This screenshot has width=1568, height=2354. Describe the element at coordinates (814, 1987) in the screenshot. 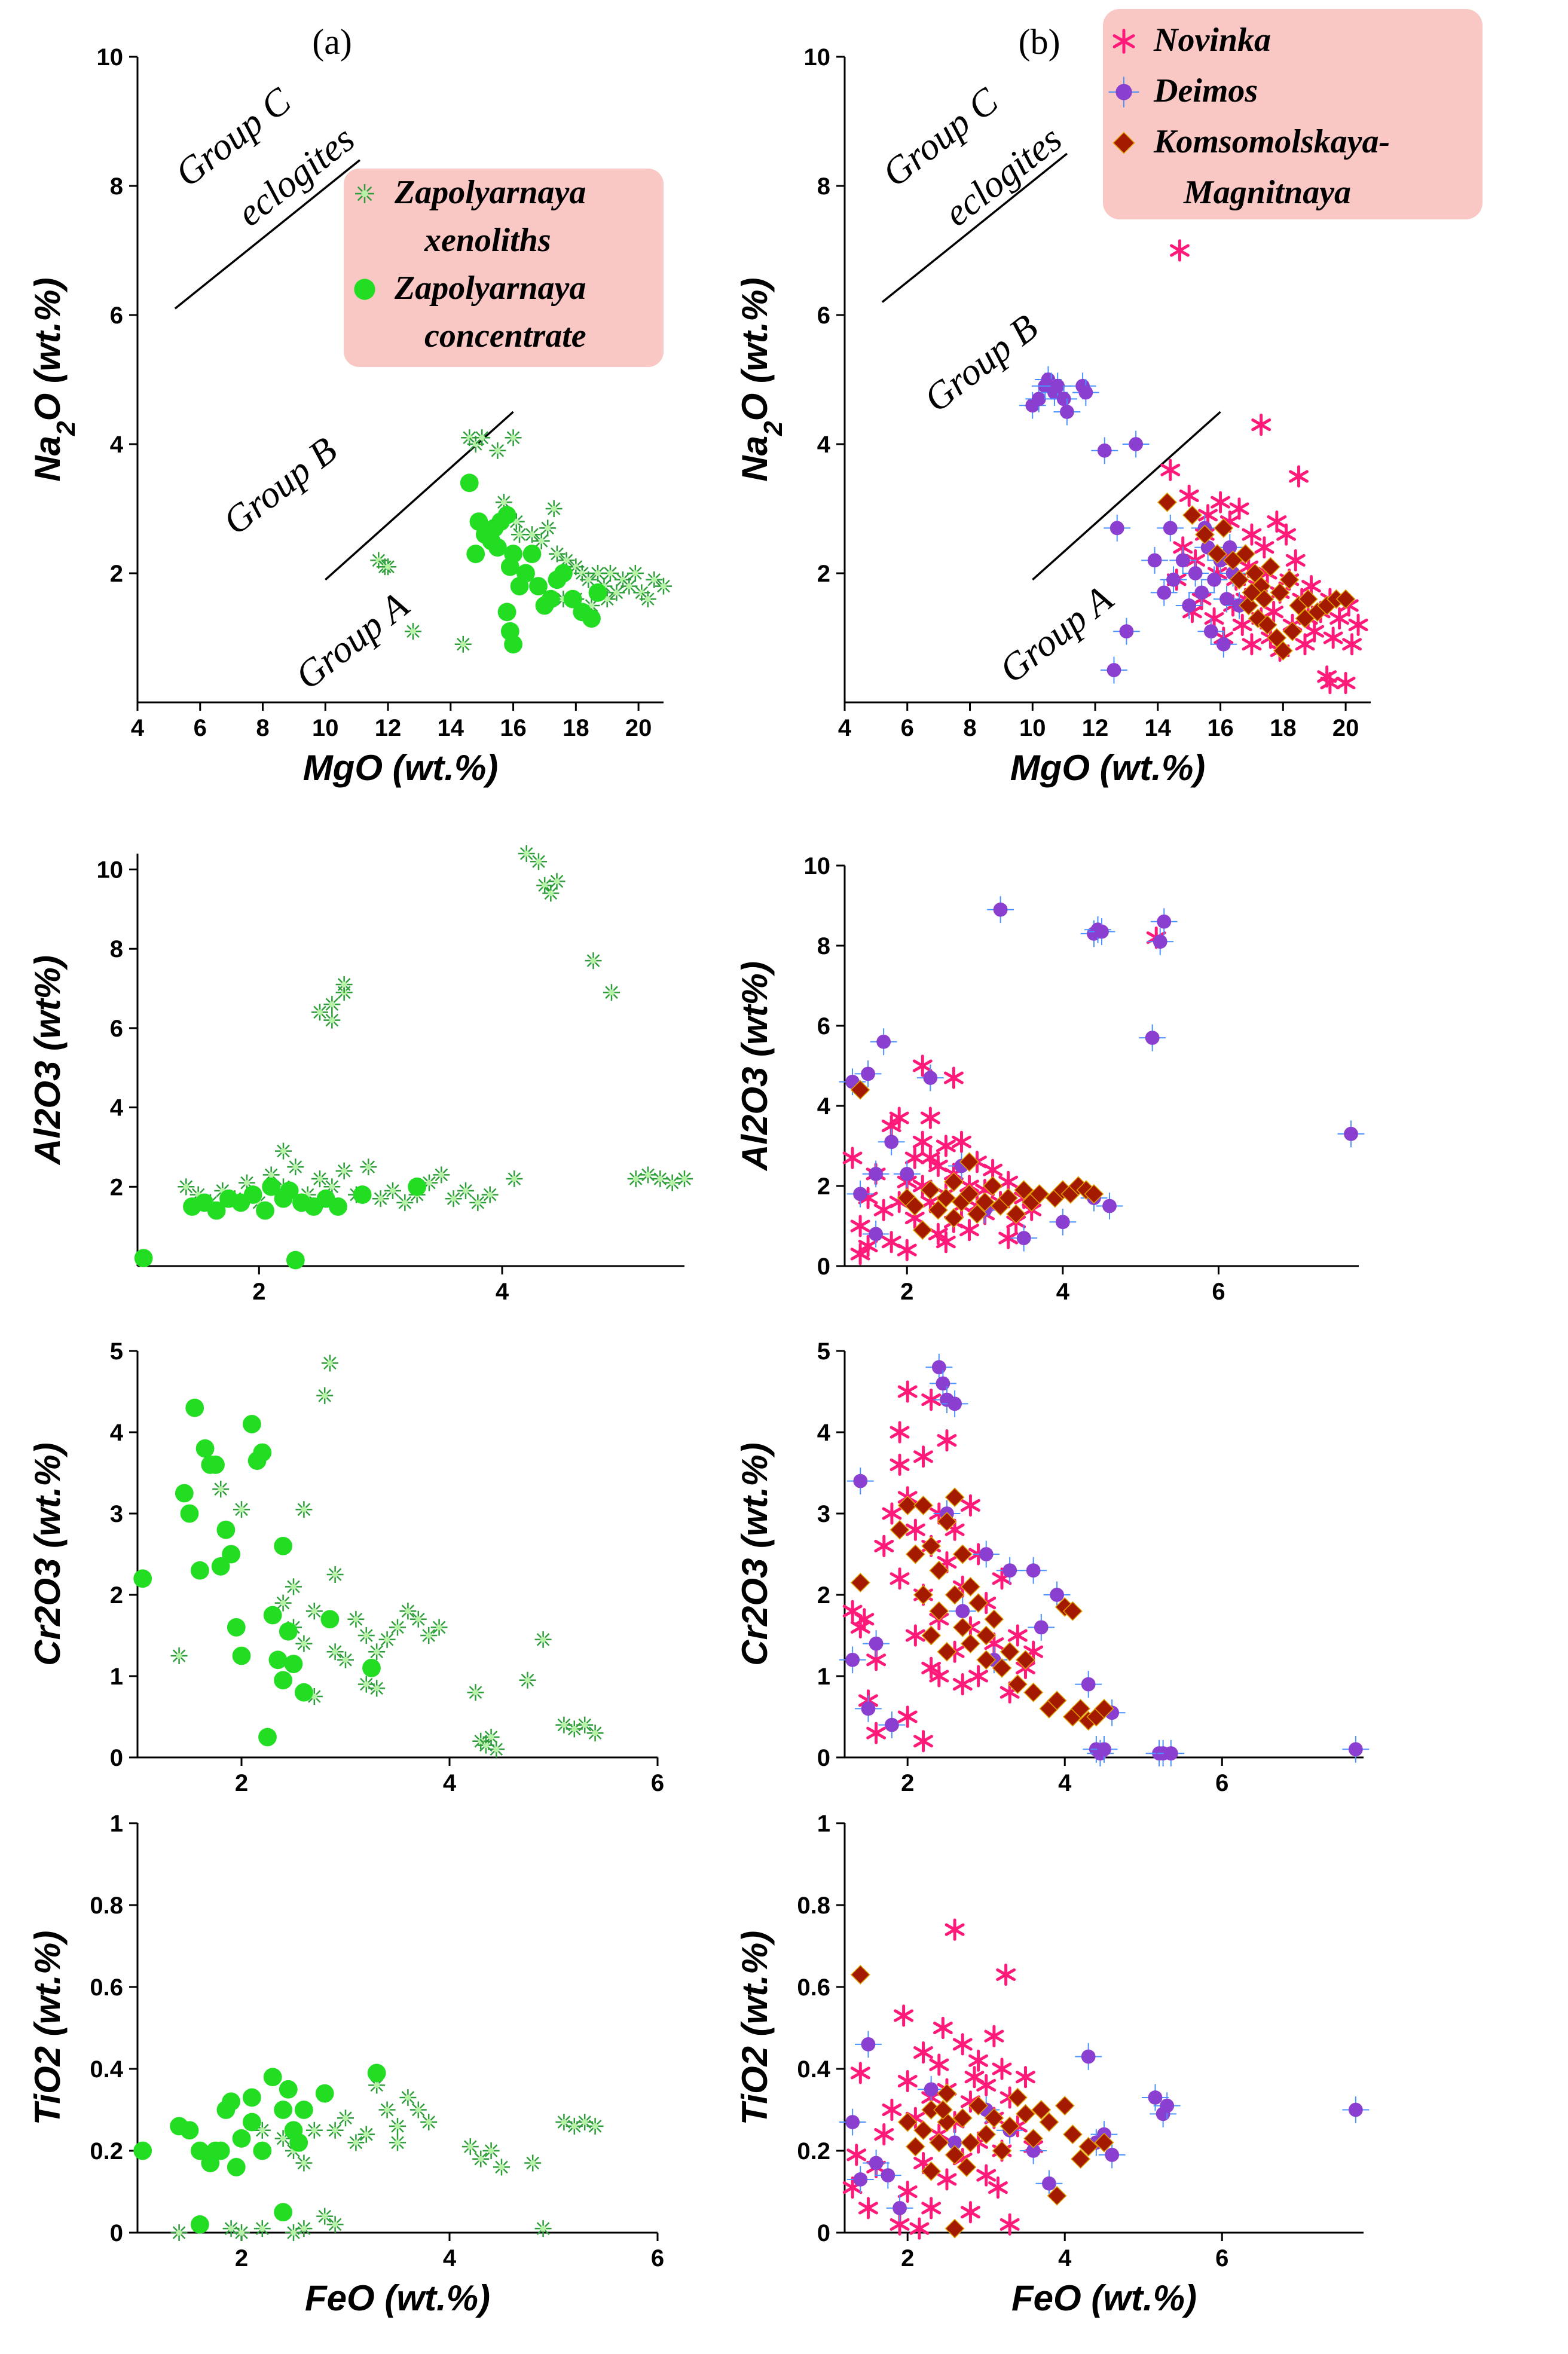

I see `y-tick-label: 0.6` at that location.